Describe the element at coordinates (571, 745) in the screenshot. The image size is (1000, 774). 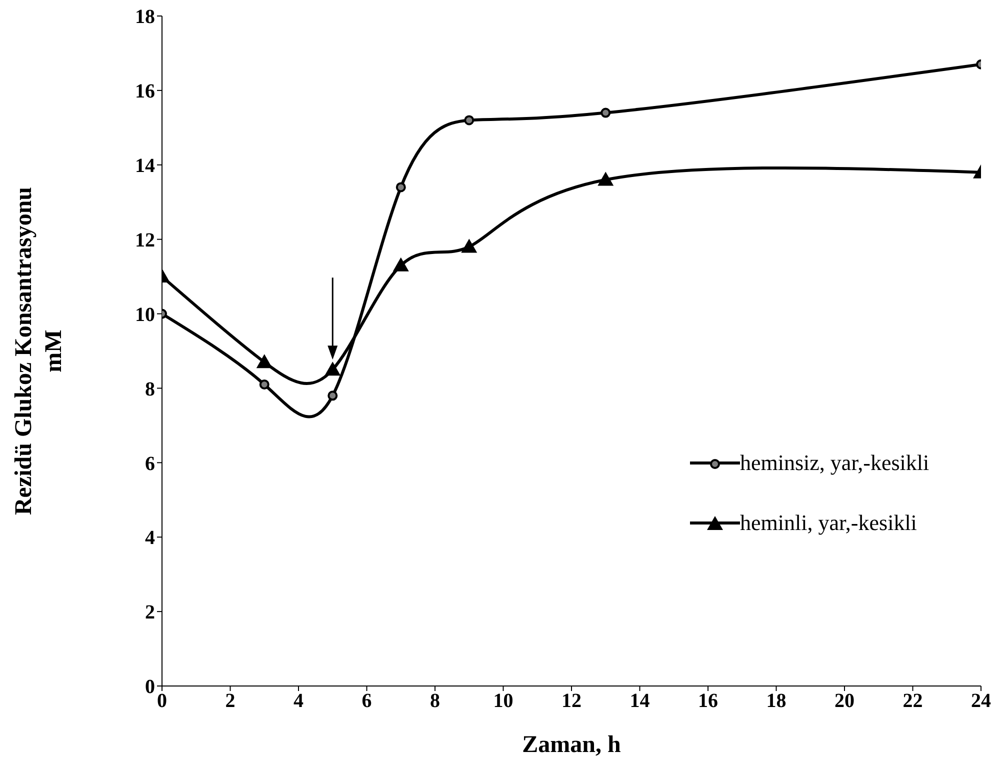
I see `x-axis-title: Zaman, h` at that location.